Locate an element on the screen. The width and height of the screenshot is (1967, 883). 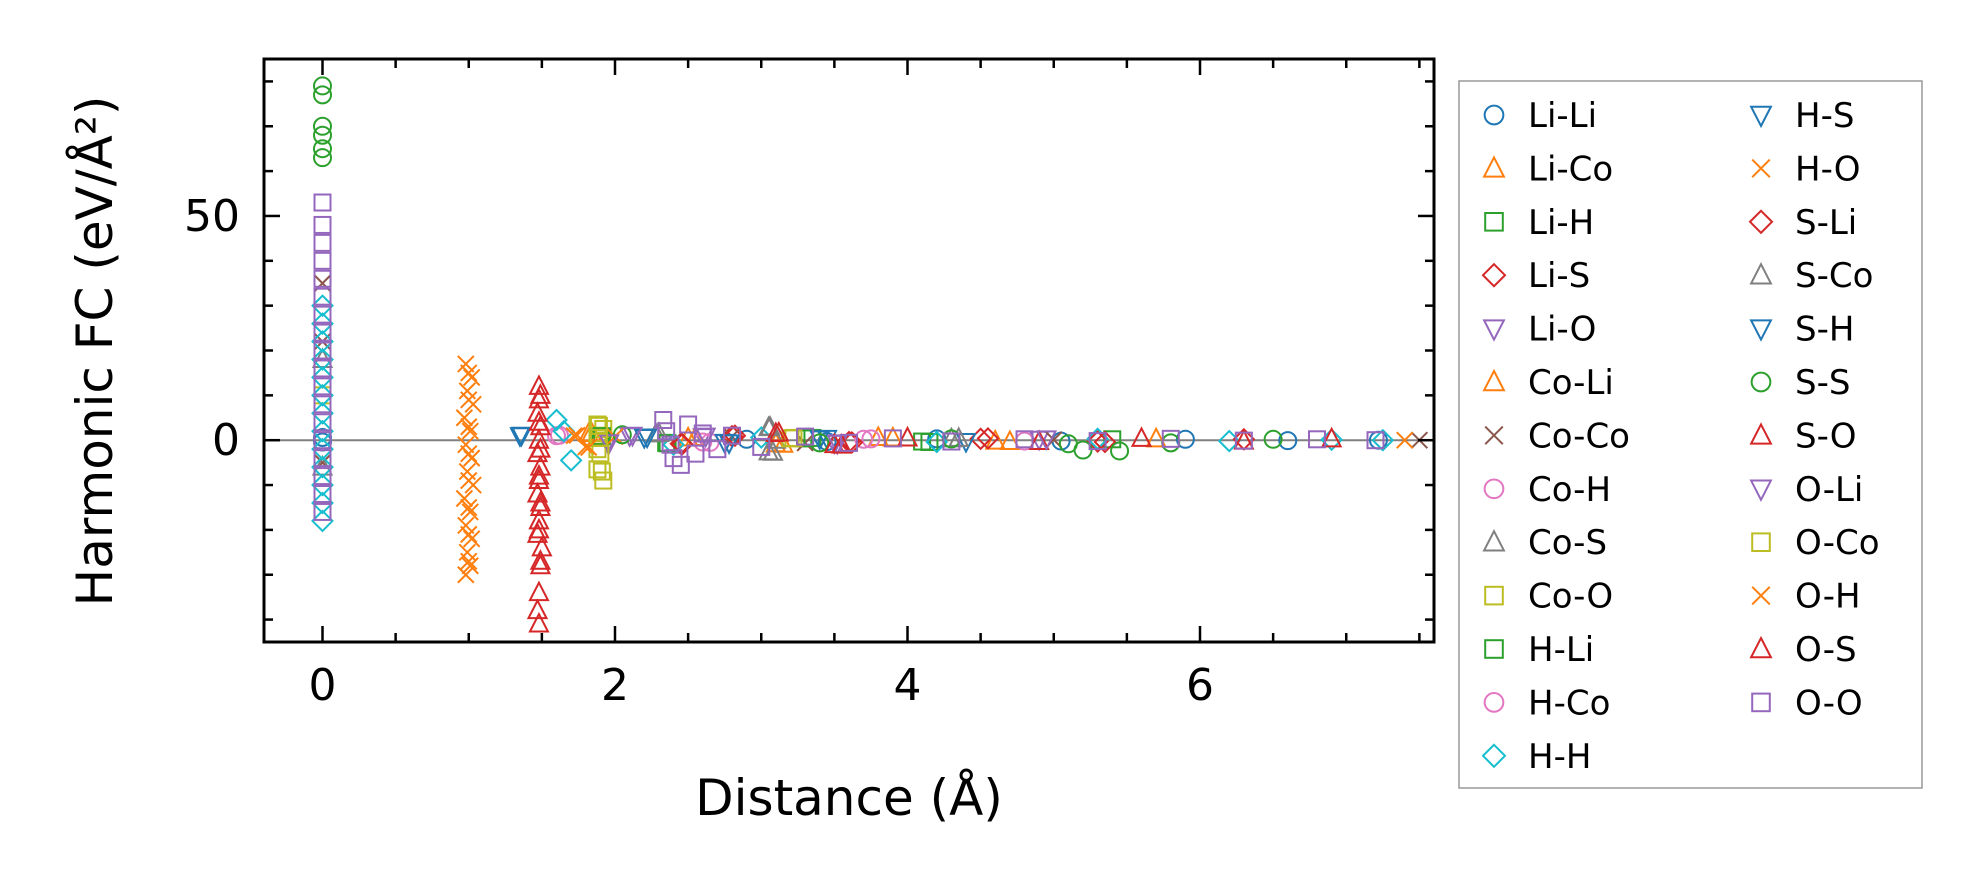
legend-item: H-S is located at coordinates (1801, 116).